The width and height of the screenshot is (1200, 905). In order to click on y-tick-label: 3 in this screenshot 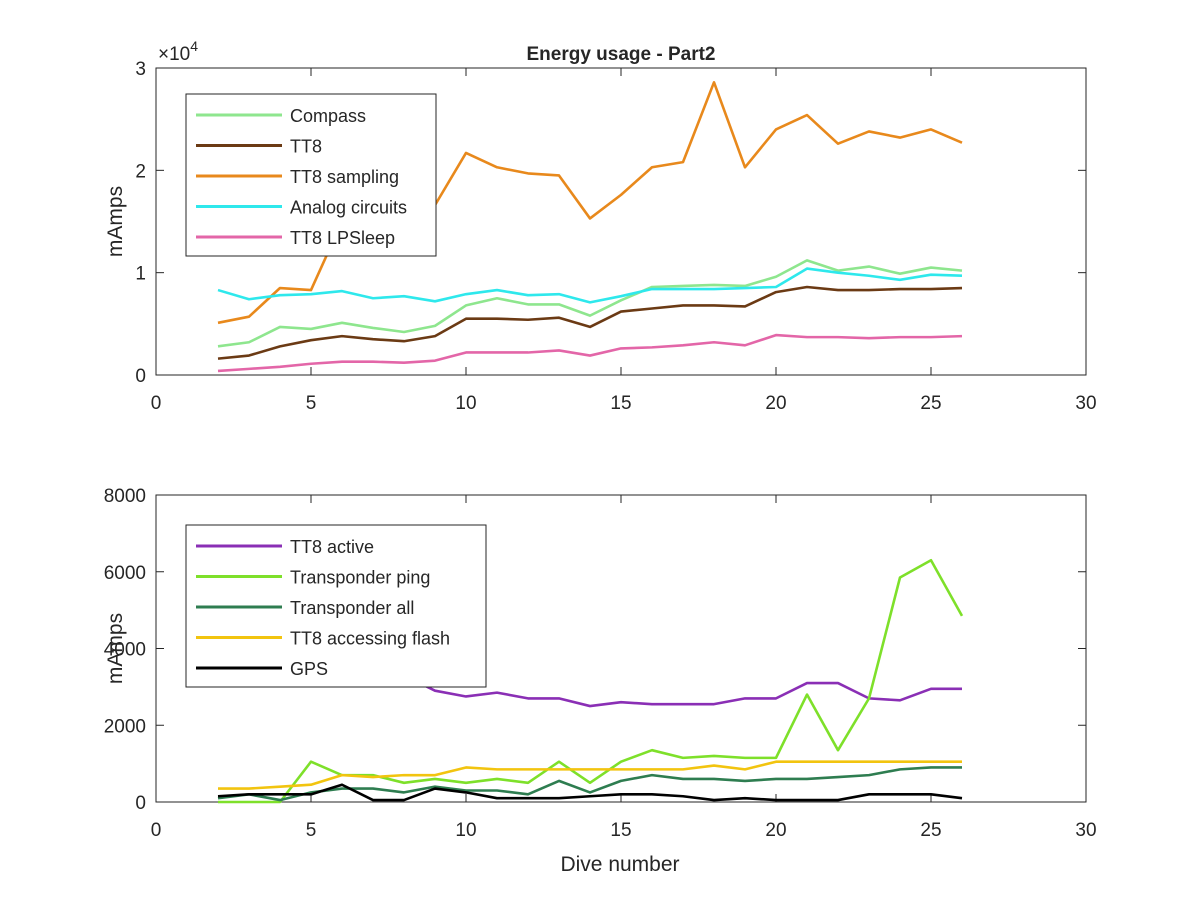, I will do `click(140, 69)`.